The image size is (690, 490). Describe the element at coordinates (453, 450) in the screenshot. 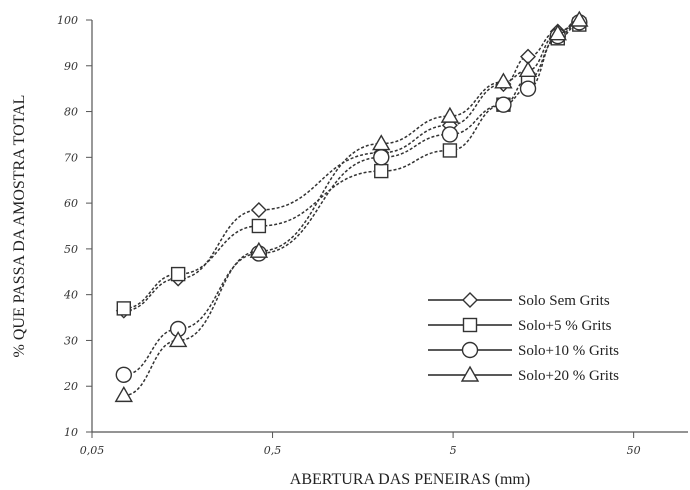

I see `x-tick-label: 5` at that location.